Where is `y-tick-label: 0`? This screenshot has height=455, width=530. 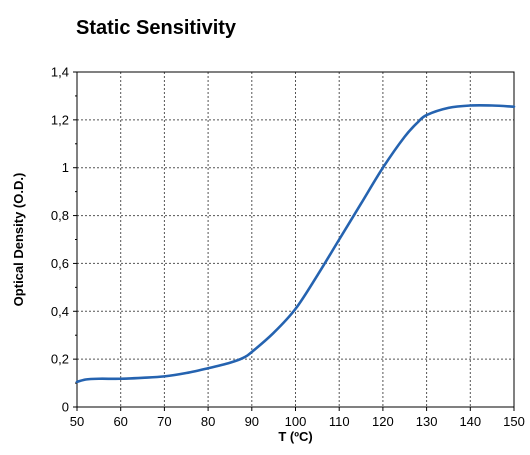
y-tick-label: 0 is located at coordinates (65, 407).